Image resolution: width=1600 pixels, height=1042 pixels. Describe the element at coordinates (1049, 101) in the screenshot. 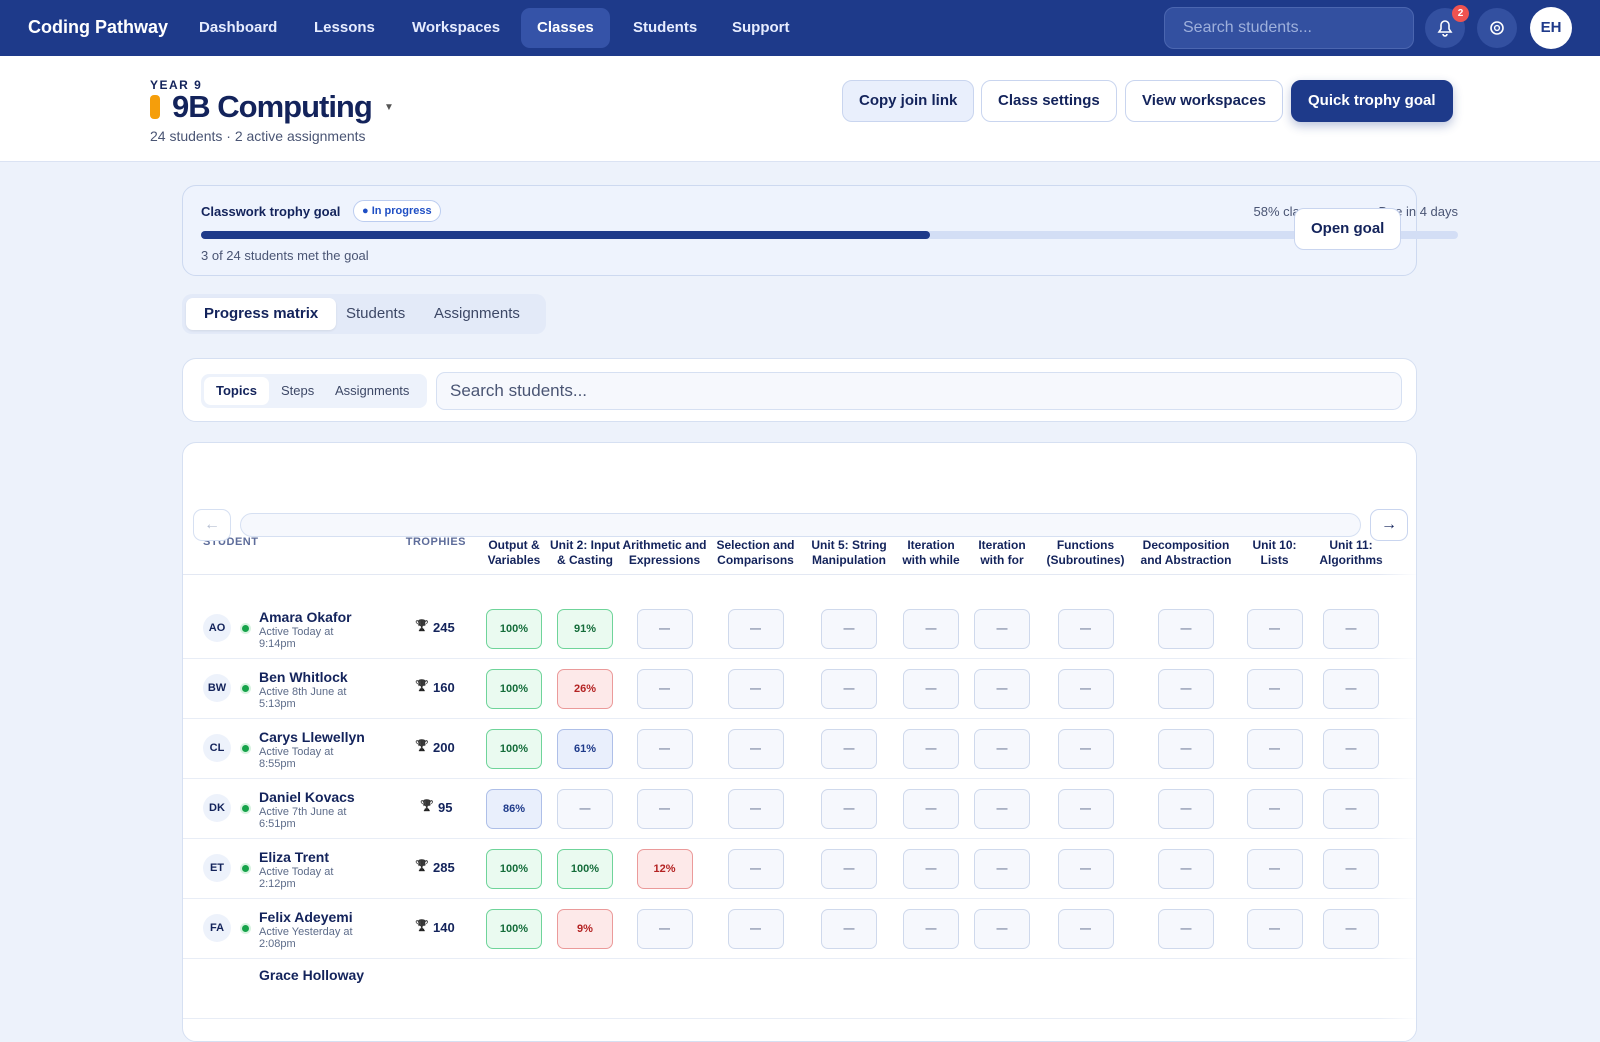

I see `header-button: Class settings` at that location.